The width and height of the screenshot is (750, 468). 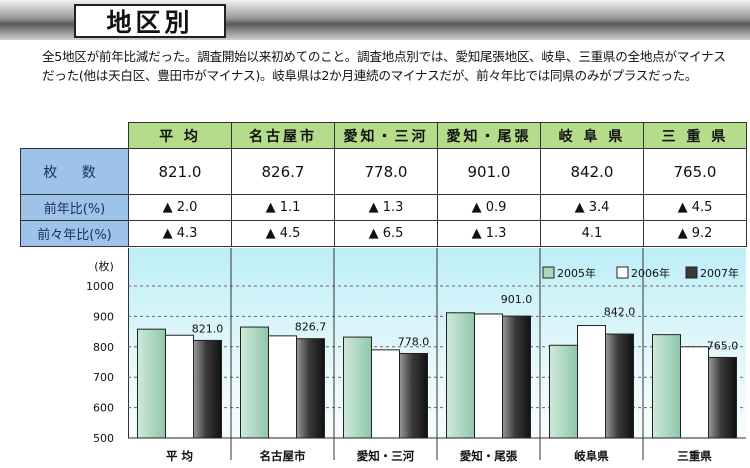 I want to click on x-tick-label: 愛知・三河, so click(x=386, y=456).